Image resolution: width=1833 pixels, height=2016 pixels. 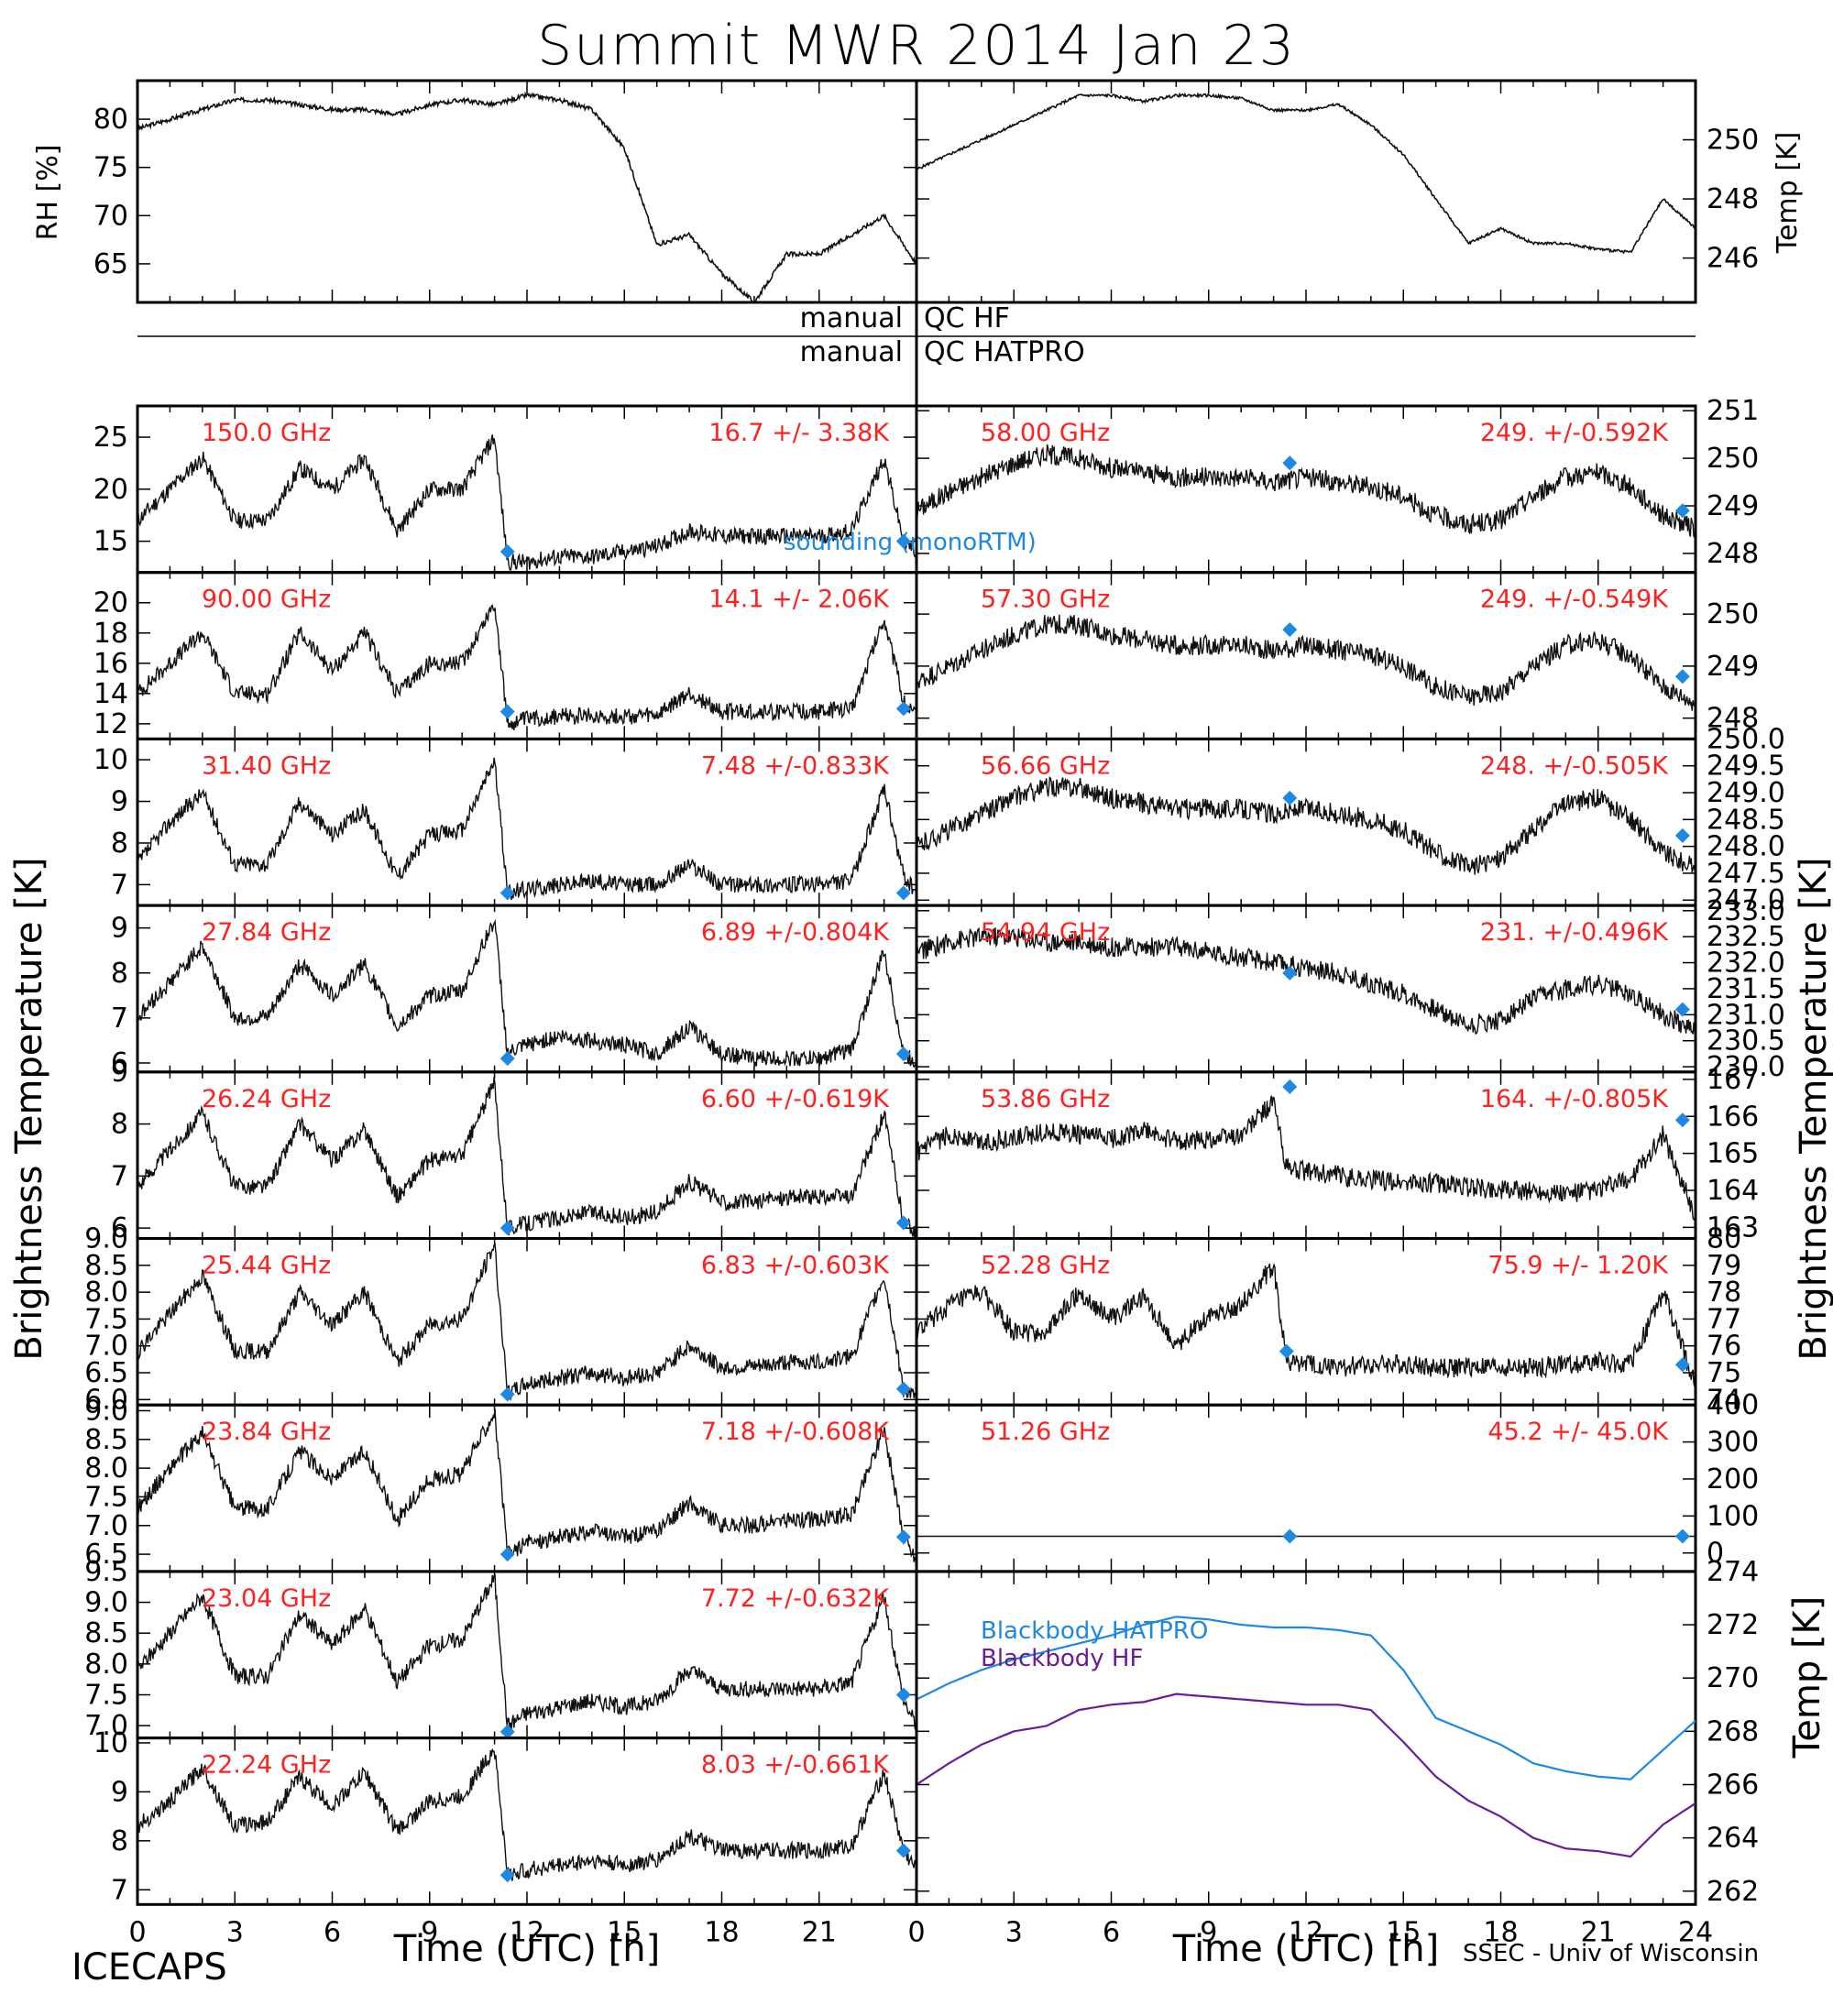 I want to click on panel-31-40-ghz: 7 8 9 10 31.40 GHz 7.48 +/-0.833K, so click(x=505, y=822).